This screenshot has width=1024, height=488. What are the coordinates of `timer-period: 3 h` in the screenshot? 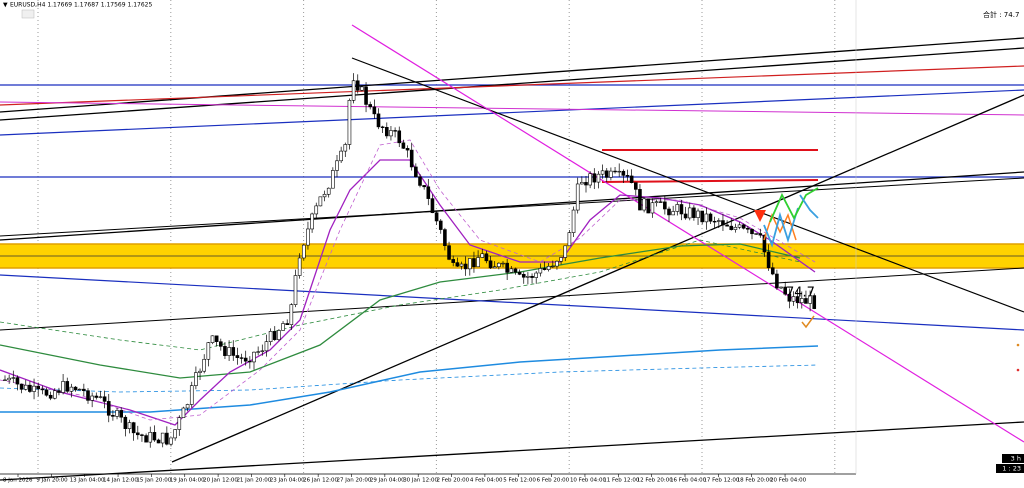 It's located at (1016, 459).